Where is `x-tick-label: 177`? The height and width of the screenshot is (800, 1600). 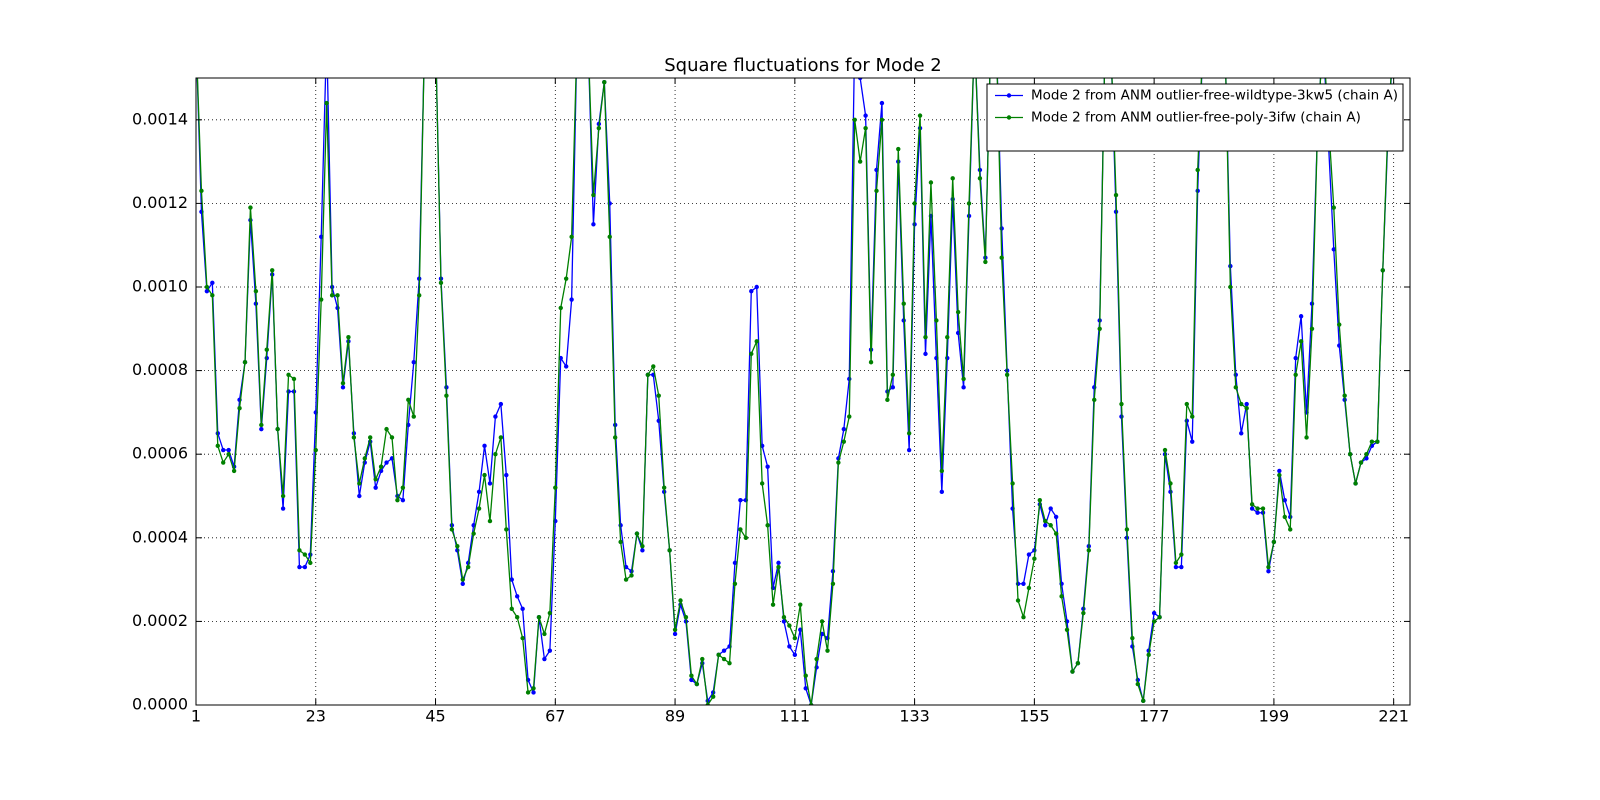 x-tick-label: 177 is located at coordinates (1154, 716).